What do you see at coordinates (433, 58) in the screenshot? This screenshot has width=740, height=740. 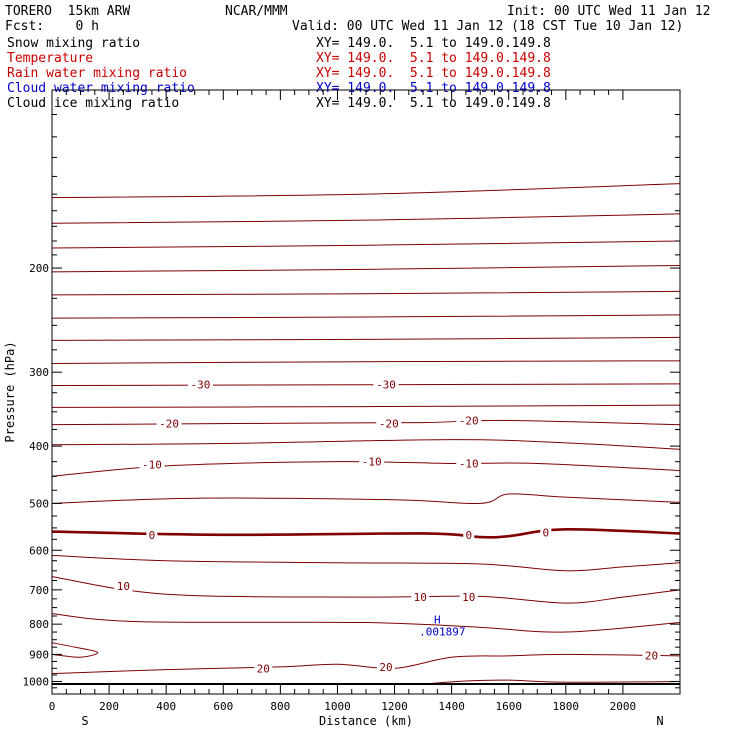 I see `field-xy-temperature: XY= 149.0. 5.1 to 149.0.149.8` at bounding box center [433, 58].